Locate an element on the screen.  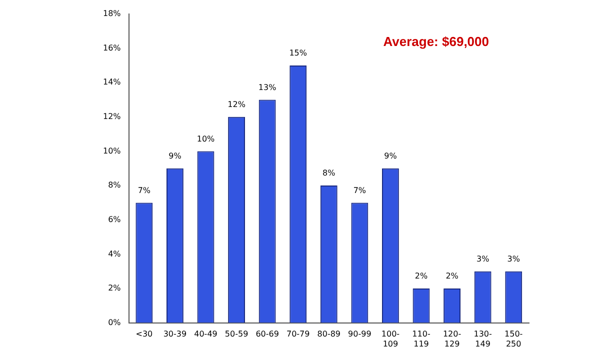
y-tick-label: 6% is located at coordinates (115, 219).